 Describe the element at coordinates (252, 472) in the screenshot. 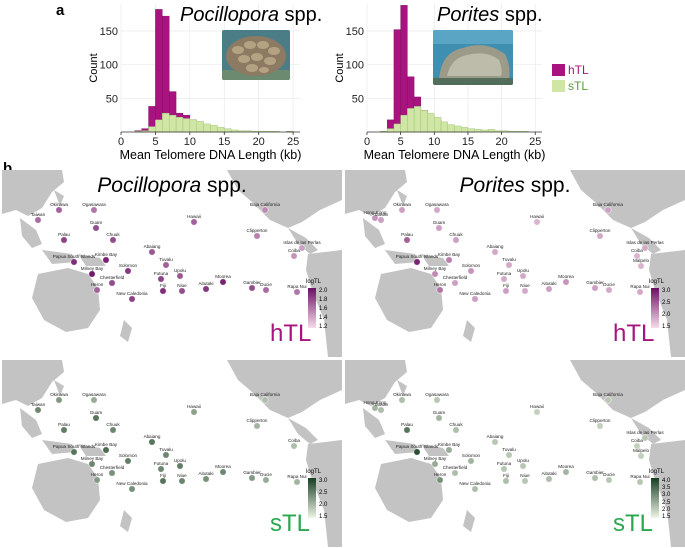

I see `site-label: Gambier` at that location.